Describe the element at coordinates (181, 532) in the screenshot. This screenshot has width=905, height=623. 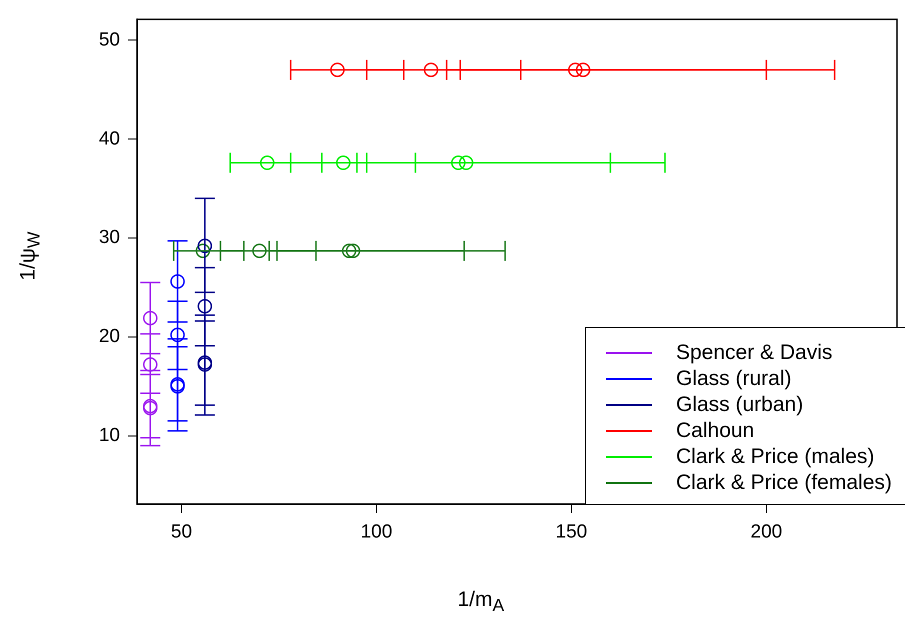
I see `x-tick-label: 50` at that location.